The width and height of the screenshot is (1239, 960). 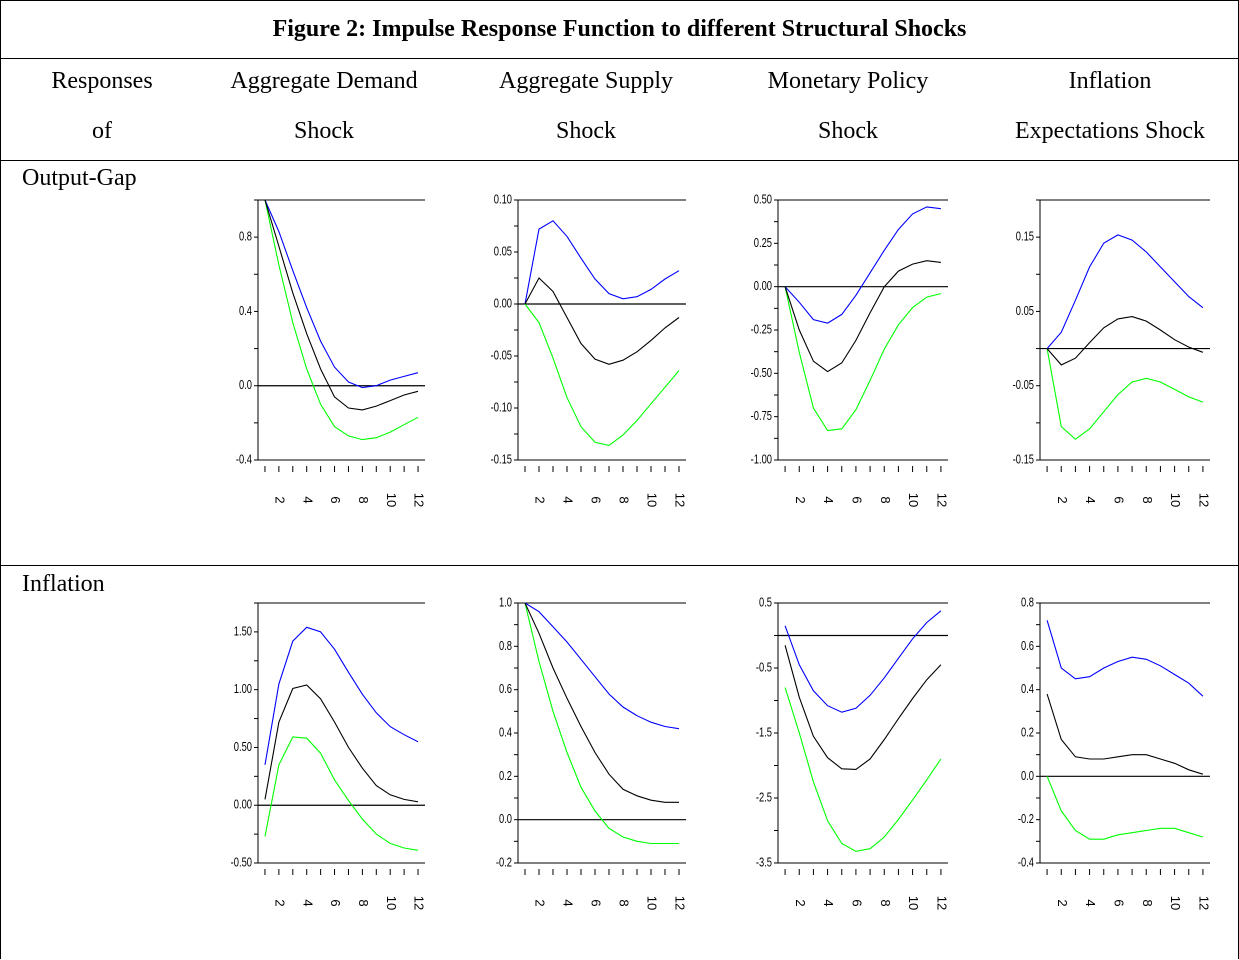 I want to click on y-tick-label: 0.00, so click(x=503, y=304).